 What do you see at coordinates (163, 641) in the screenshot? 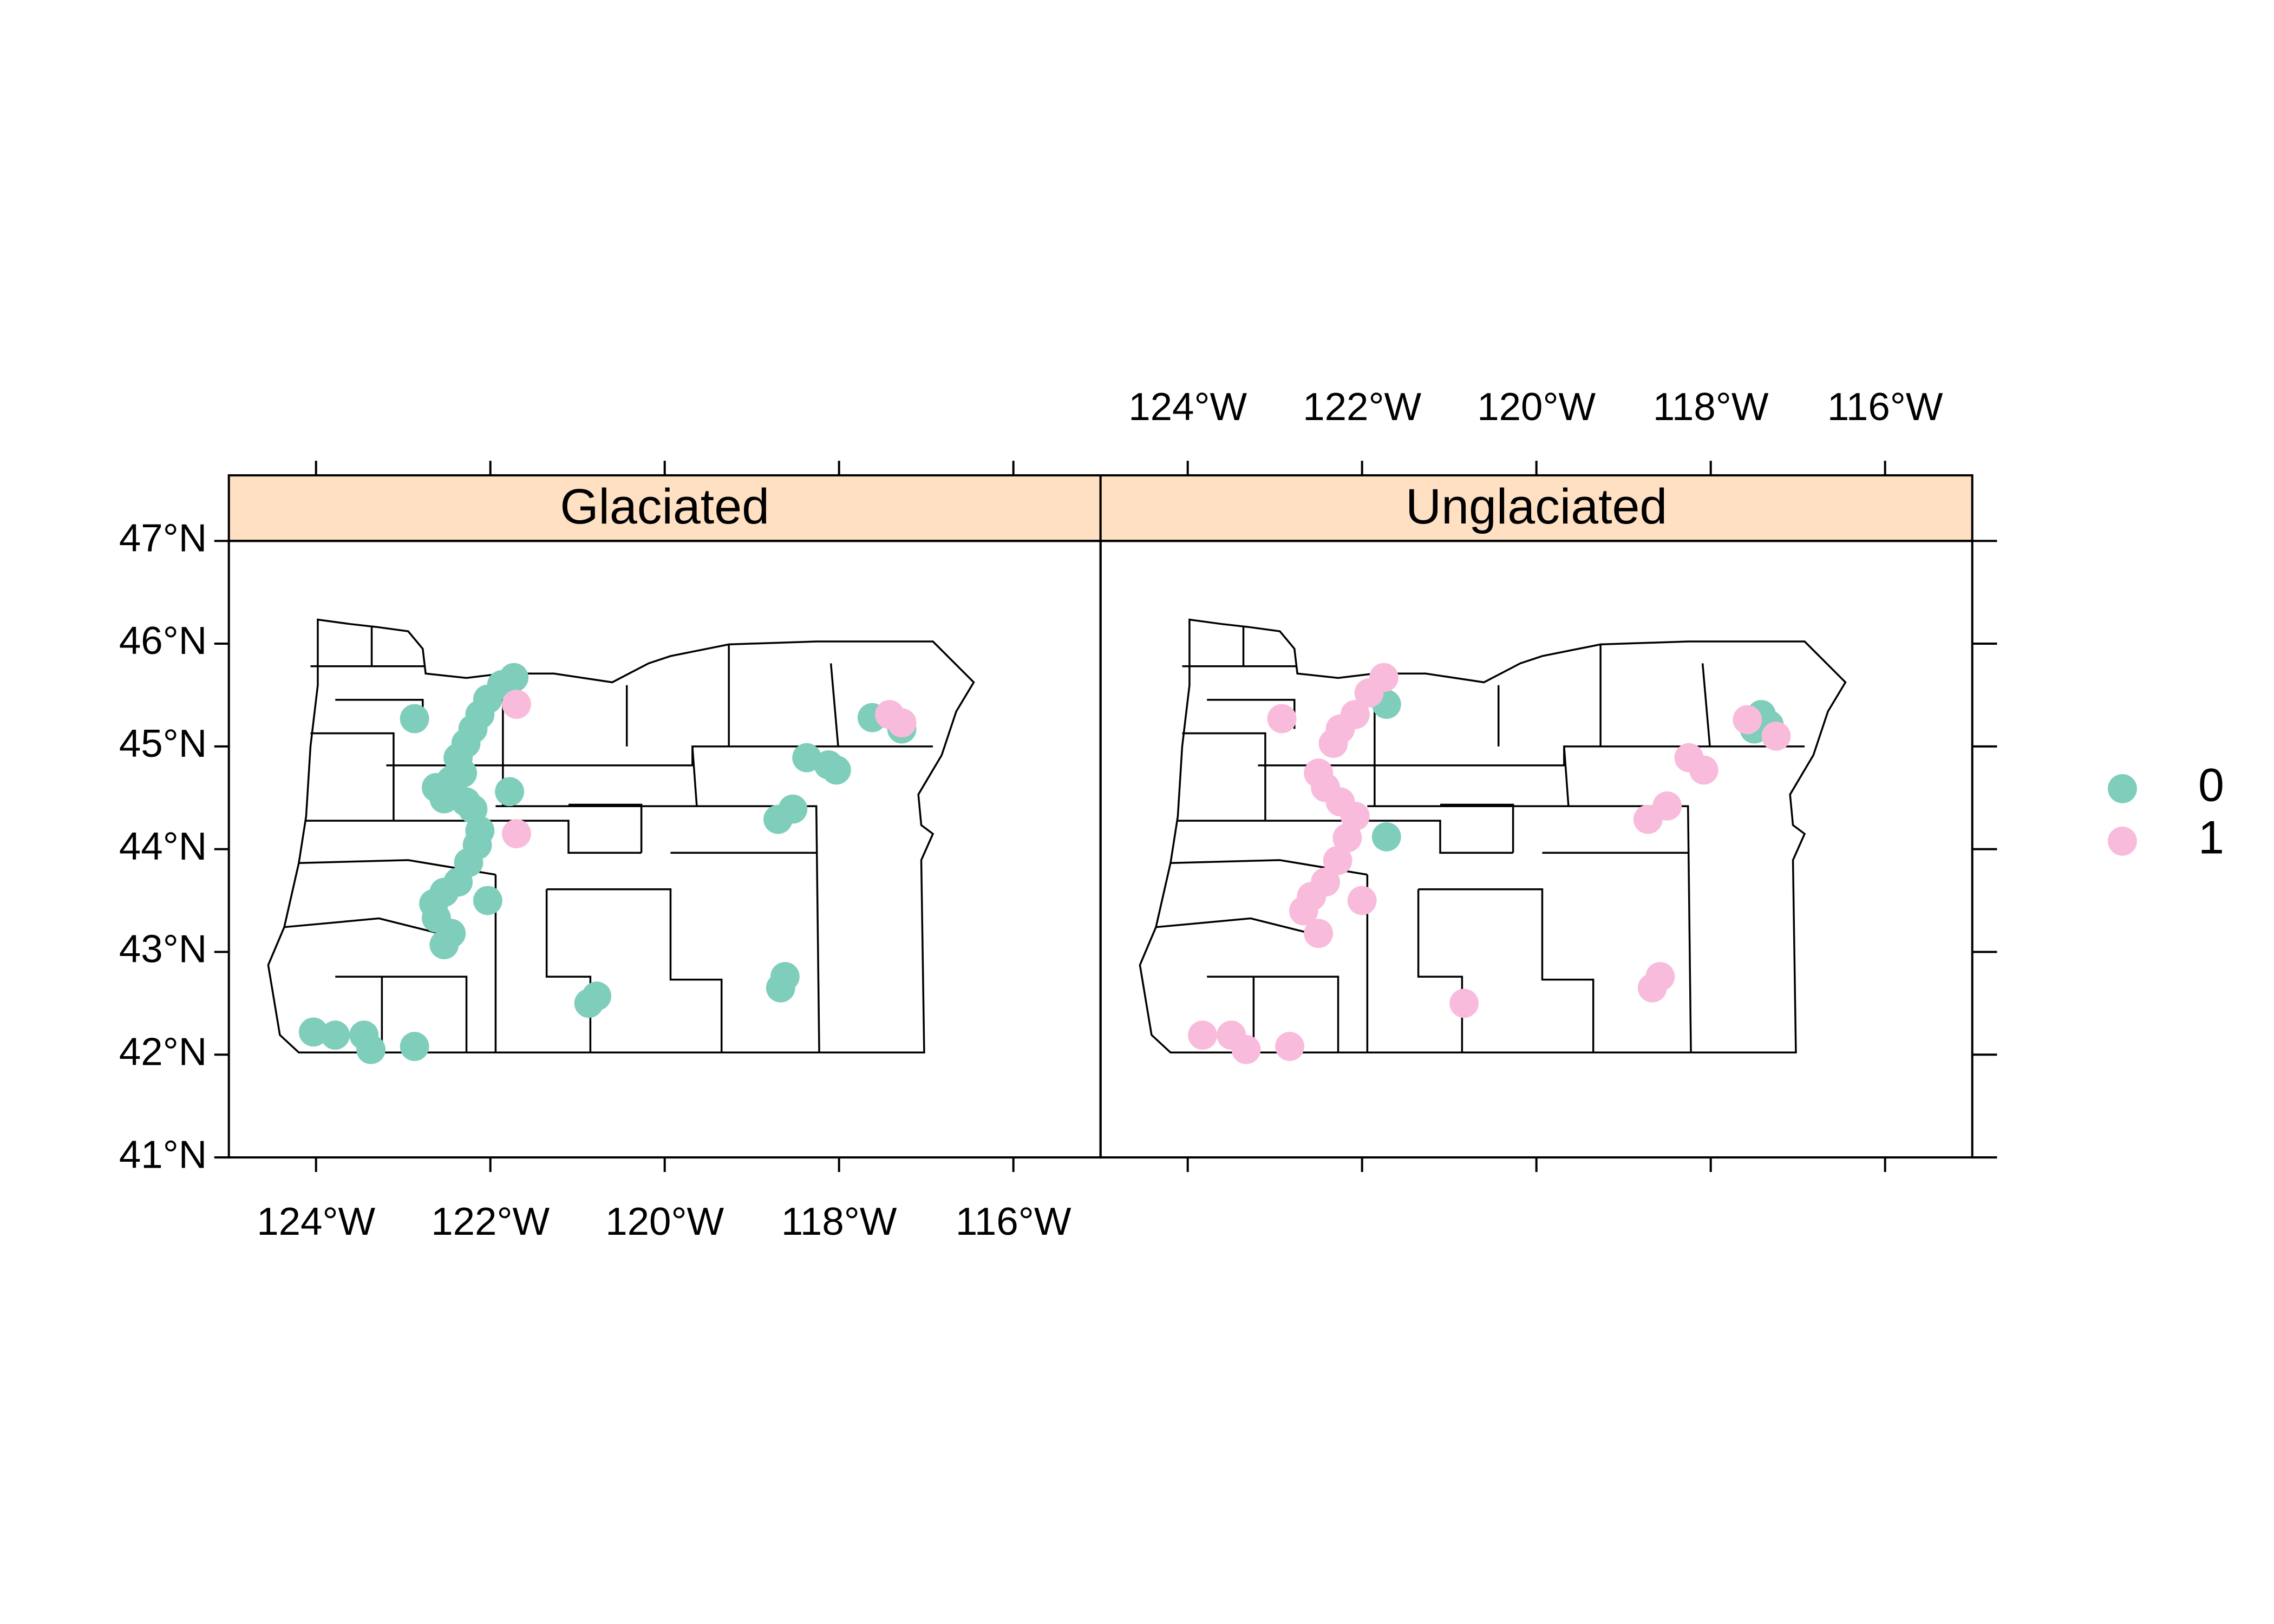
I see `y-tick-label: 46°N` at bounding box center [163, 641].